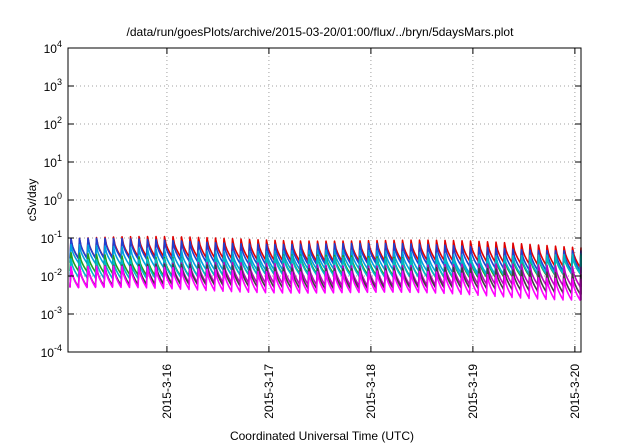  I want to click on y-axis-label: cSv/day, so click(32, 200).